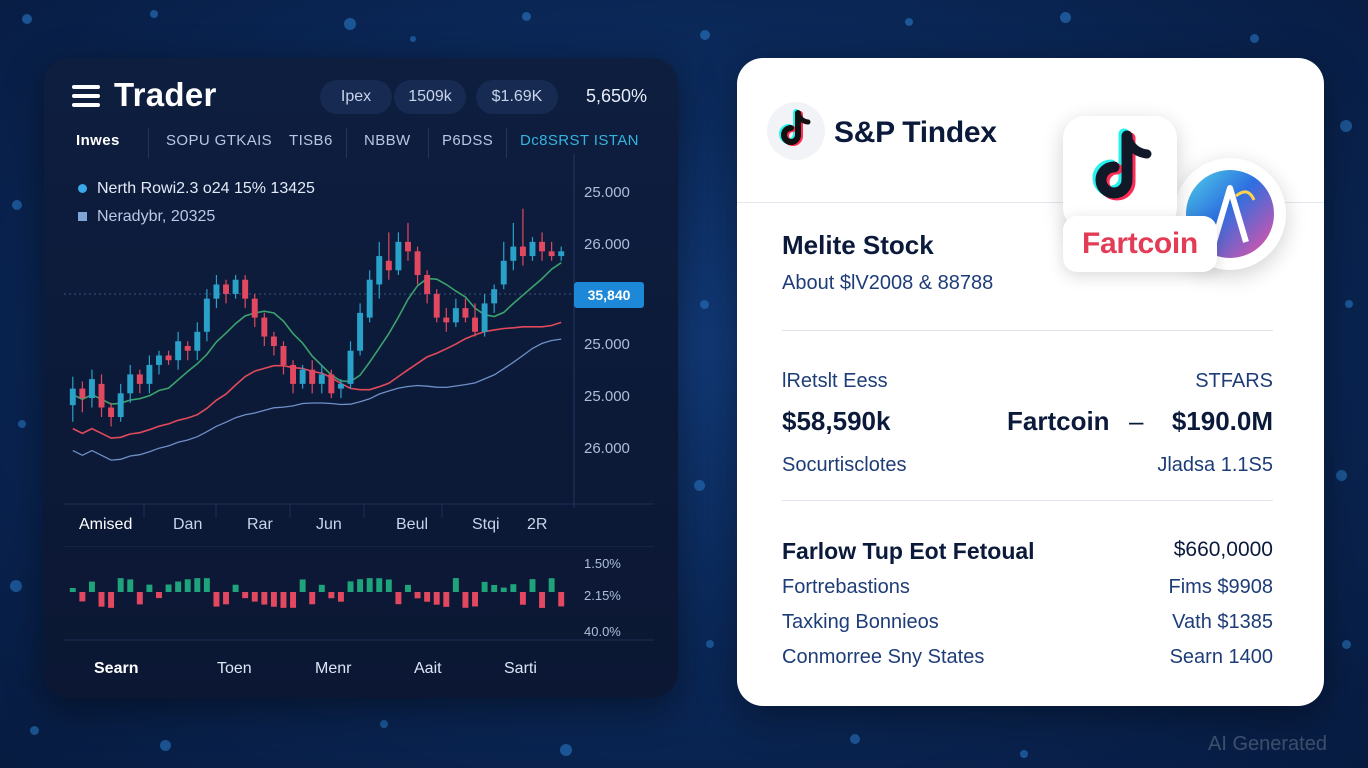 This screenshot has width=1368, height=768. I want to click on pill-volume: 1509k, so click(430, 97).